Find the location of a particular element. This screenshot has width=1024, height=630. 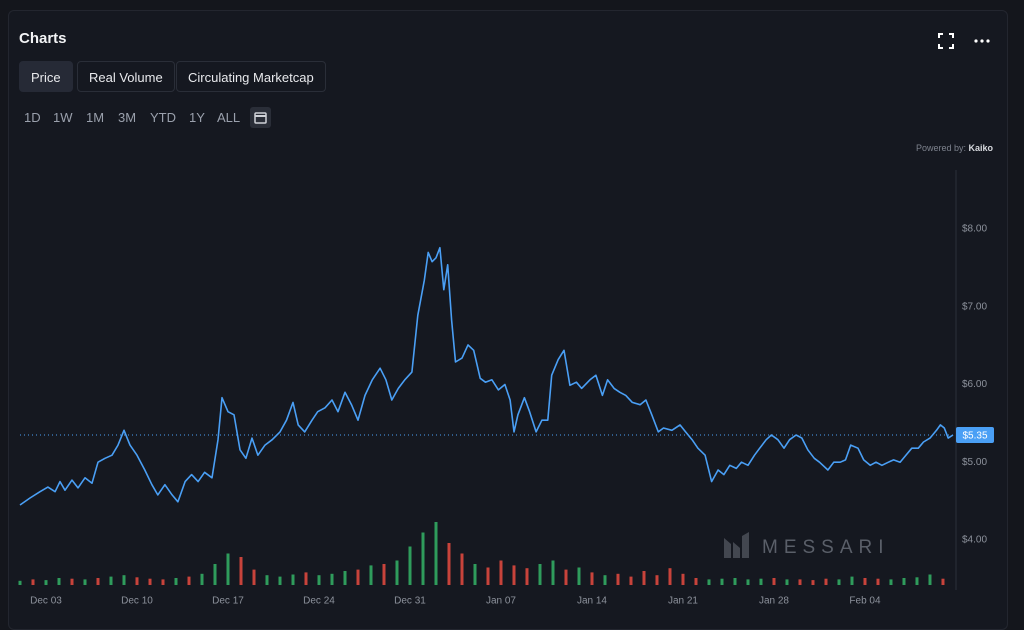

y-tick-label: $6.00 is located at coordinates (974, 384).